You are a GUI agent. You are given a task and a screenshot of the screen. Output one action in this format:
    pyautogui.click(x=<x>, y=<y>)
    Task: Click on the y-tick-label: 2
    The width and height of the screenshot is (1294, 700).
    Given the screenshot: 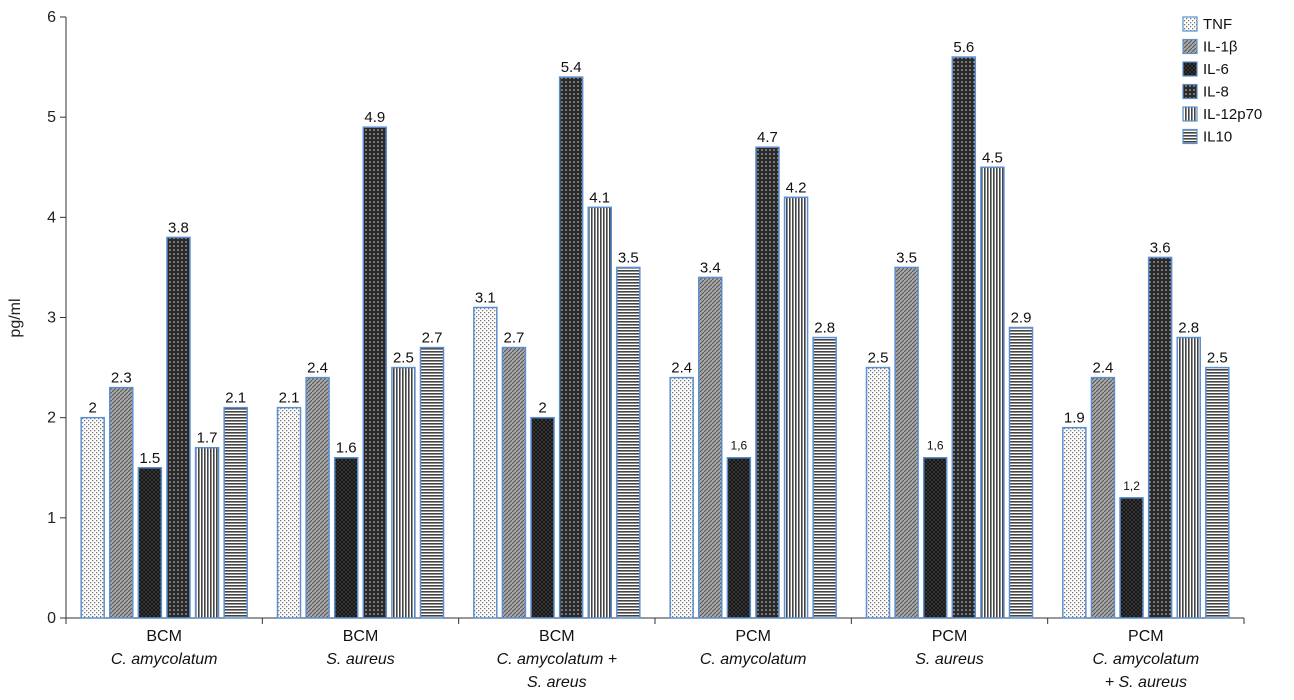 What is the action you would take?
    pyautogui.click(x=51, y=418)
    